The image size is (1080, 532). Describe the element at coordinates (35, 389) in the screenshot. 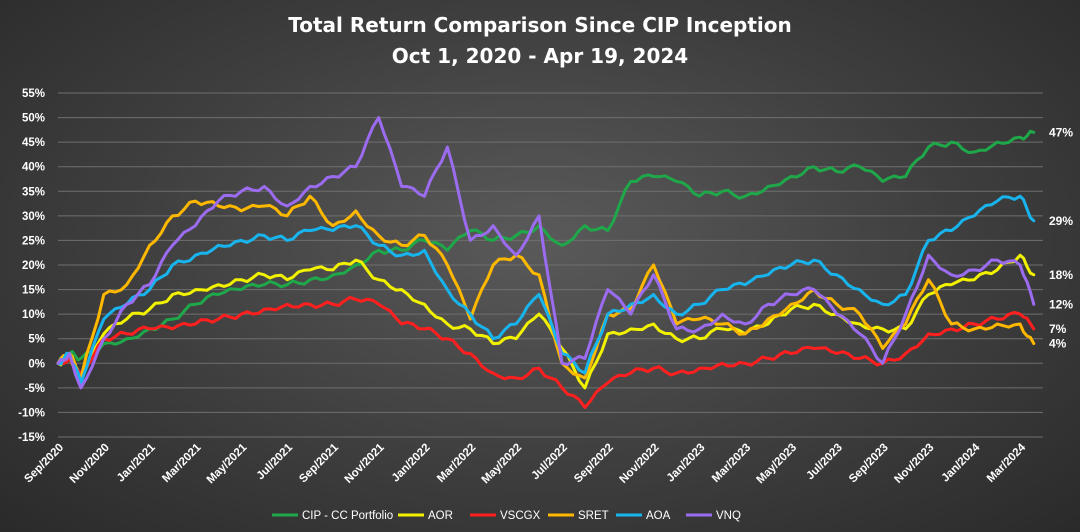

I see `y-tick-label: -5%` at that location.